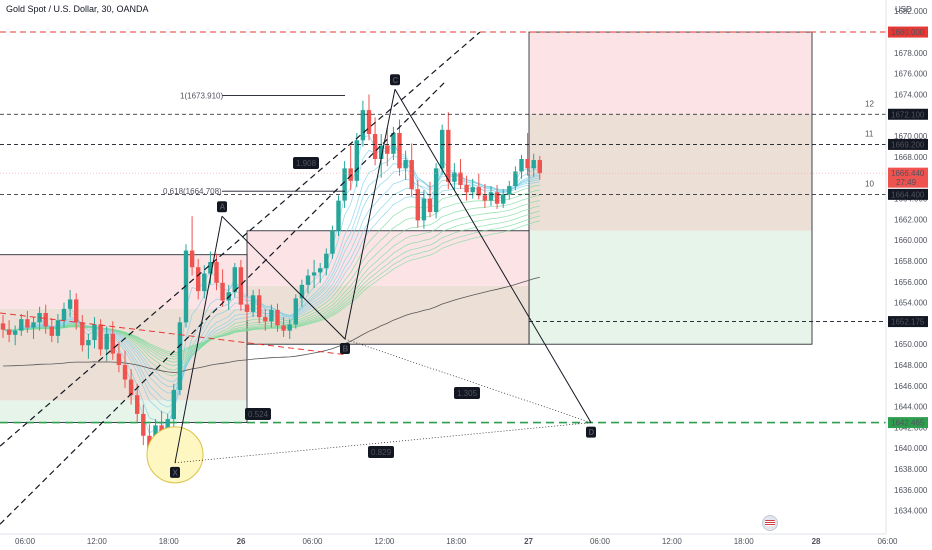 This screenshot has width=932, height=550. Describe the element at coordinates (887, 541) in the screenshot. I see `x-tick-label: 06:00` at that location.